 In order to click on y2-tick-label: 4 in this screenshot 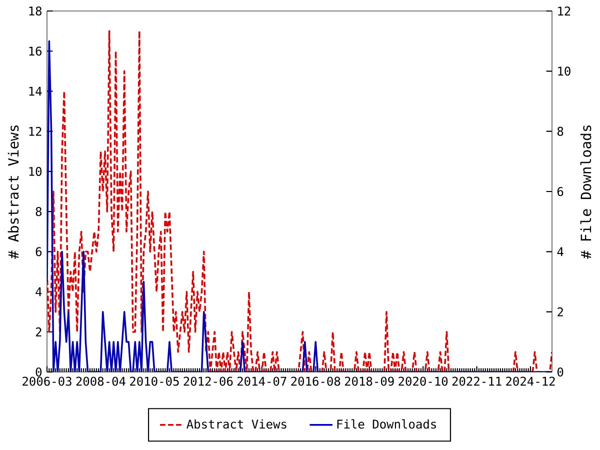, I will do `click(560, 251)`.